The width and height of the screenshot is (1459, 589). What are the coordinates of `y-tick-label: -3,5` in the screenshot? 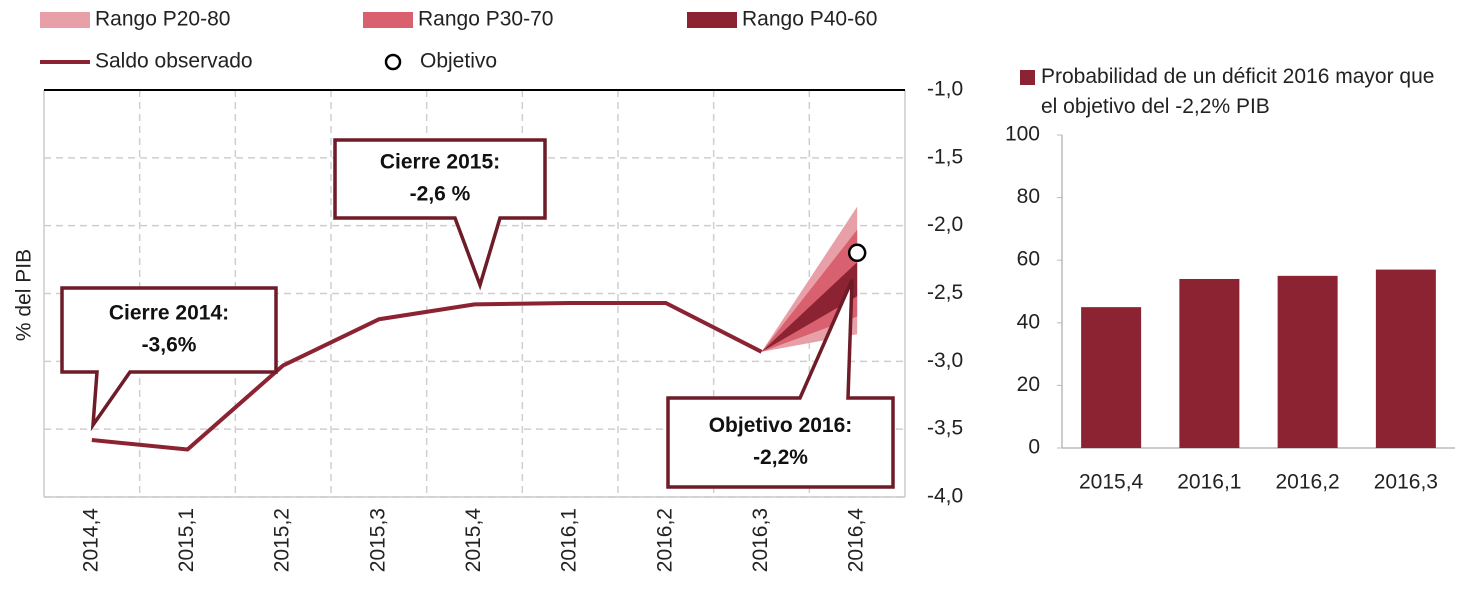 It's located at (945, 428).